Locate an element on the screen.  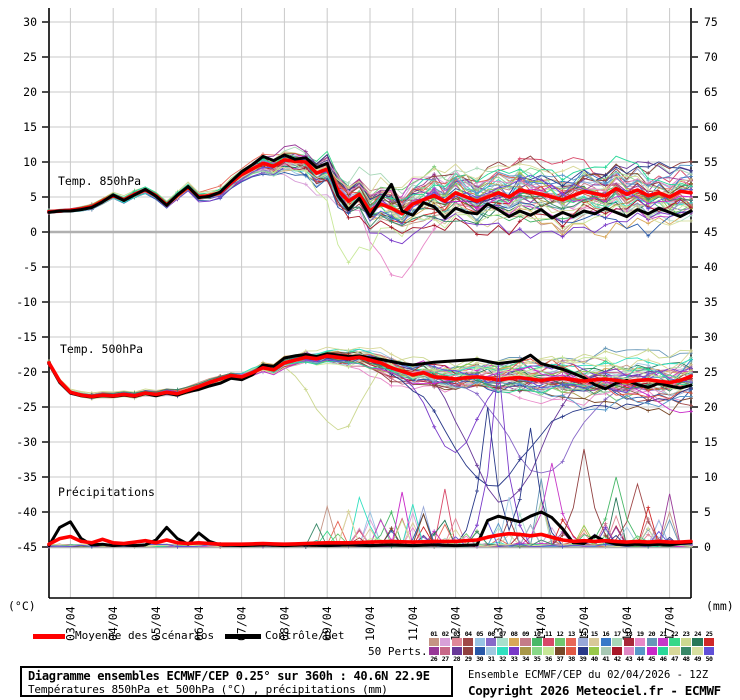
left-tick-label: 10 is located at coordinates (30, 162).